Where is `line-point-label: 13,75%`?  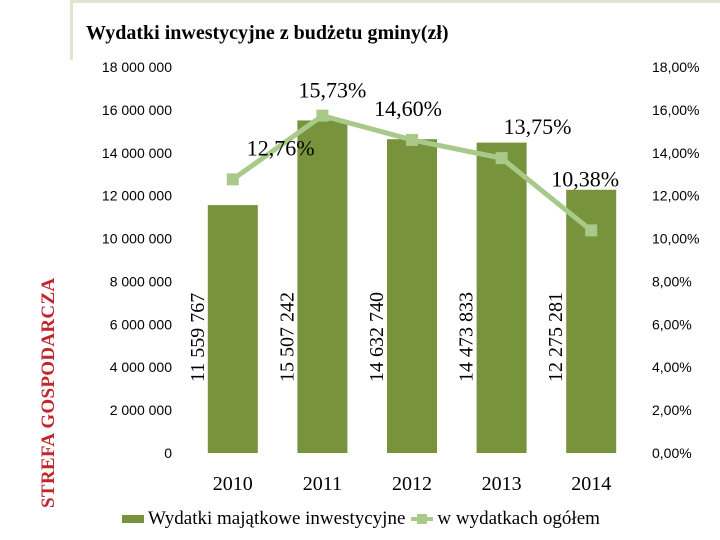
line-point-label: 13,75% is located at coordinates (538, 126).